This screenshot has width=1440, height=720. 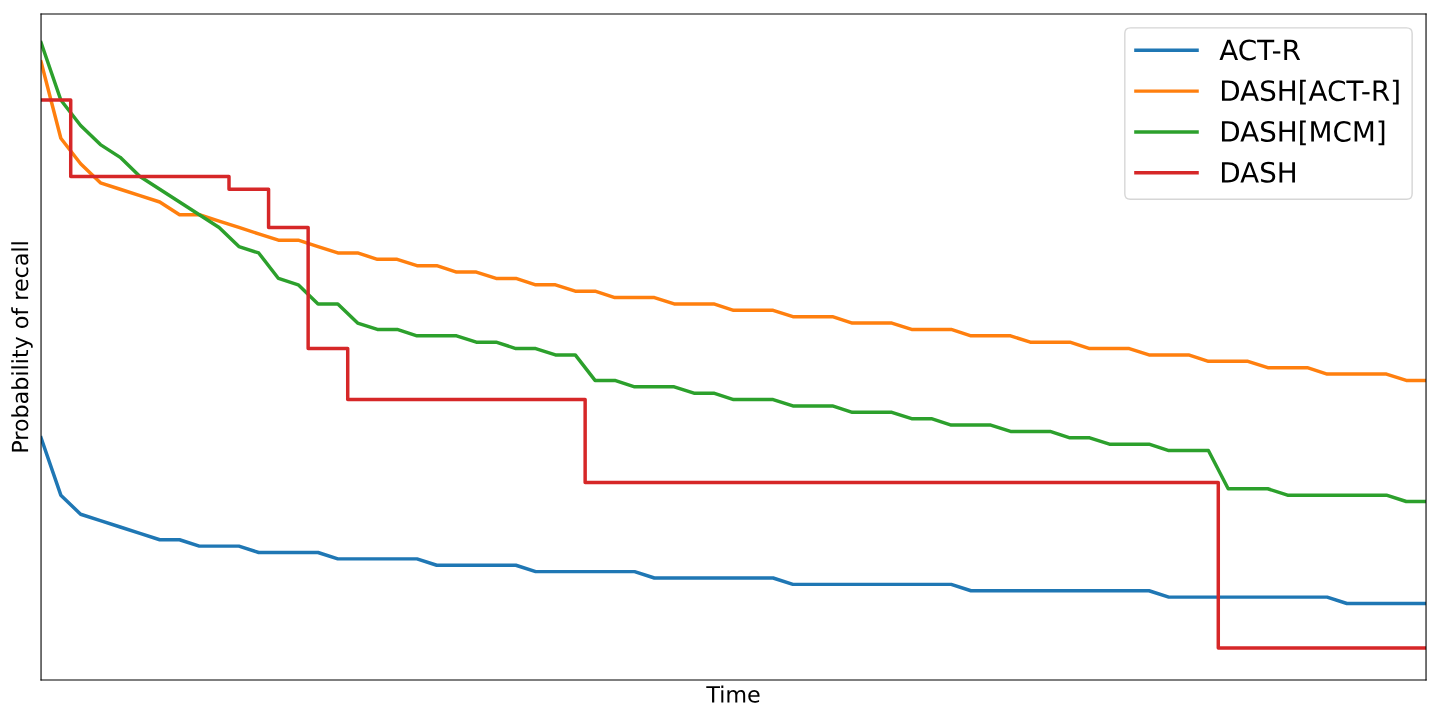 What do you see at coordinates (1303, 133) in the screenshot?
I see `legend-label: DASH[MCM]` at bounding box center [1303, 133].